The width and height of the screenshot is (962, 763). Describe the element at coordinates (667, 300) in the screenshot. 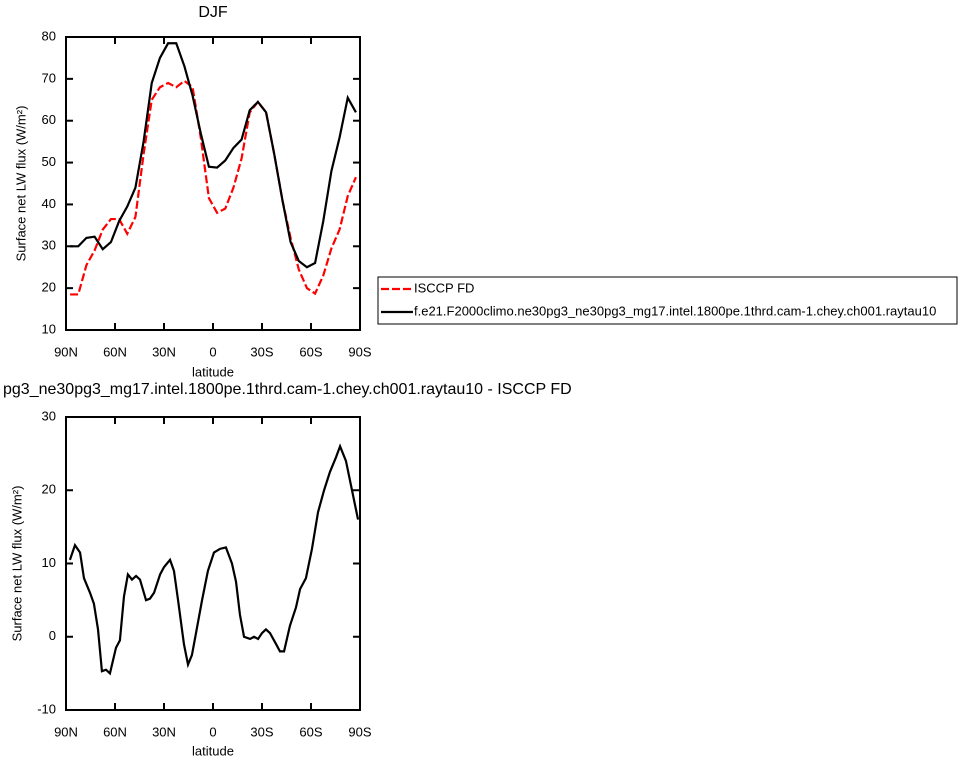

I see `legend-box` at that location.